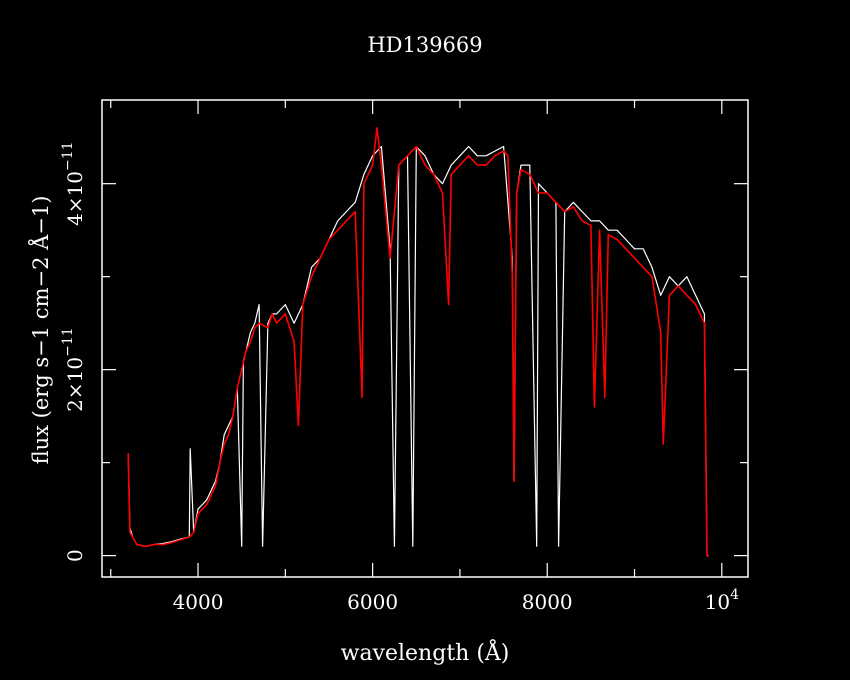 The width and height of the screenshot is (850, 680). I want to click on x-tick-label: 8000, so click(547, 602).